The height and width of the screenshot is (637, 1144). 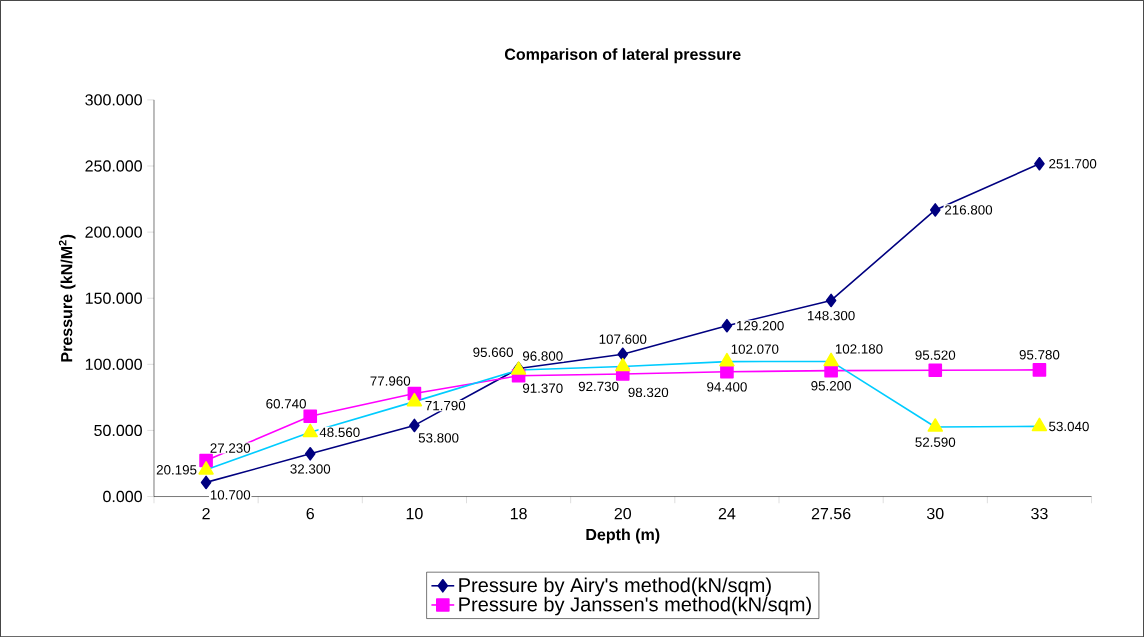 I want to click on y-tick-label: 100.000, so click(x=113, y=364).